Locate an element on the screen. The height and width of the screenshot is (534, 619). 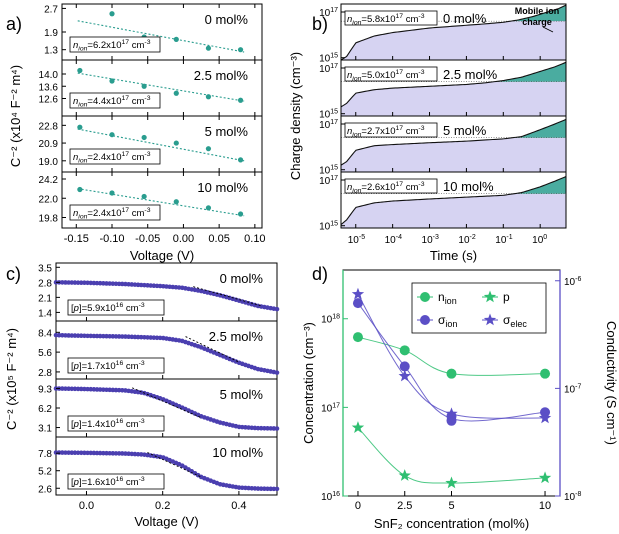
y-tick-label: 5.2 is located at coordinates (45, 472).